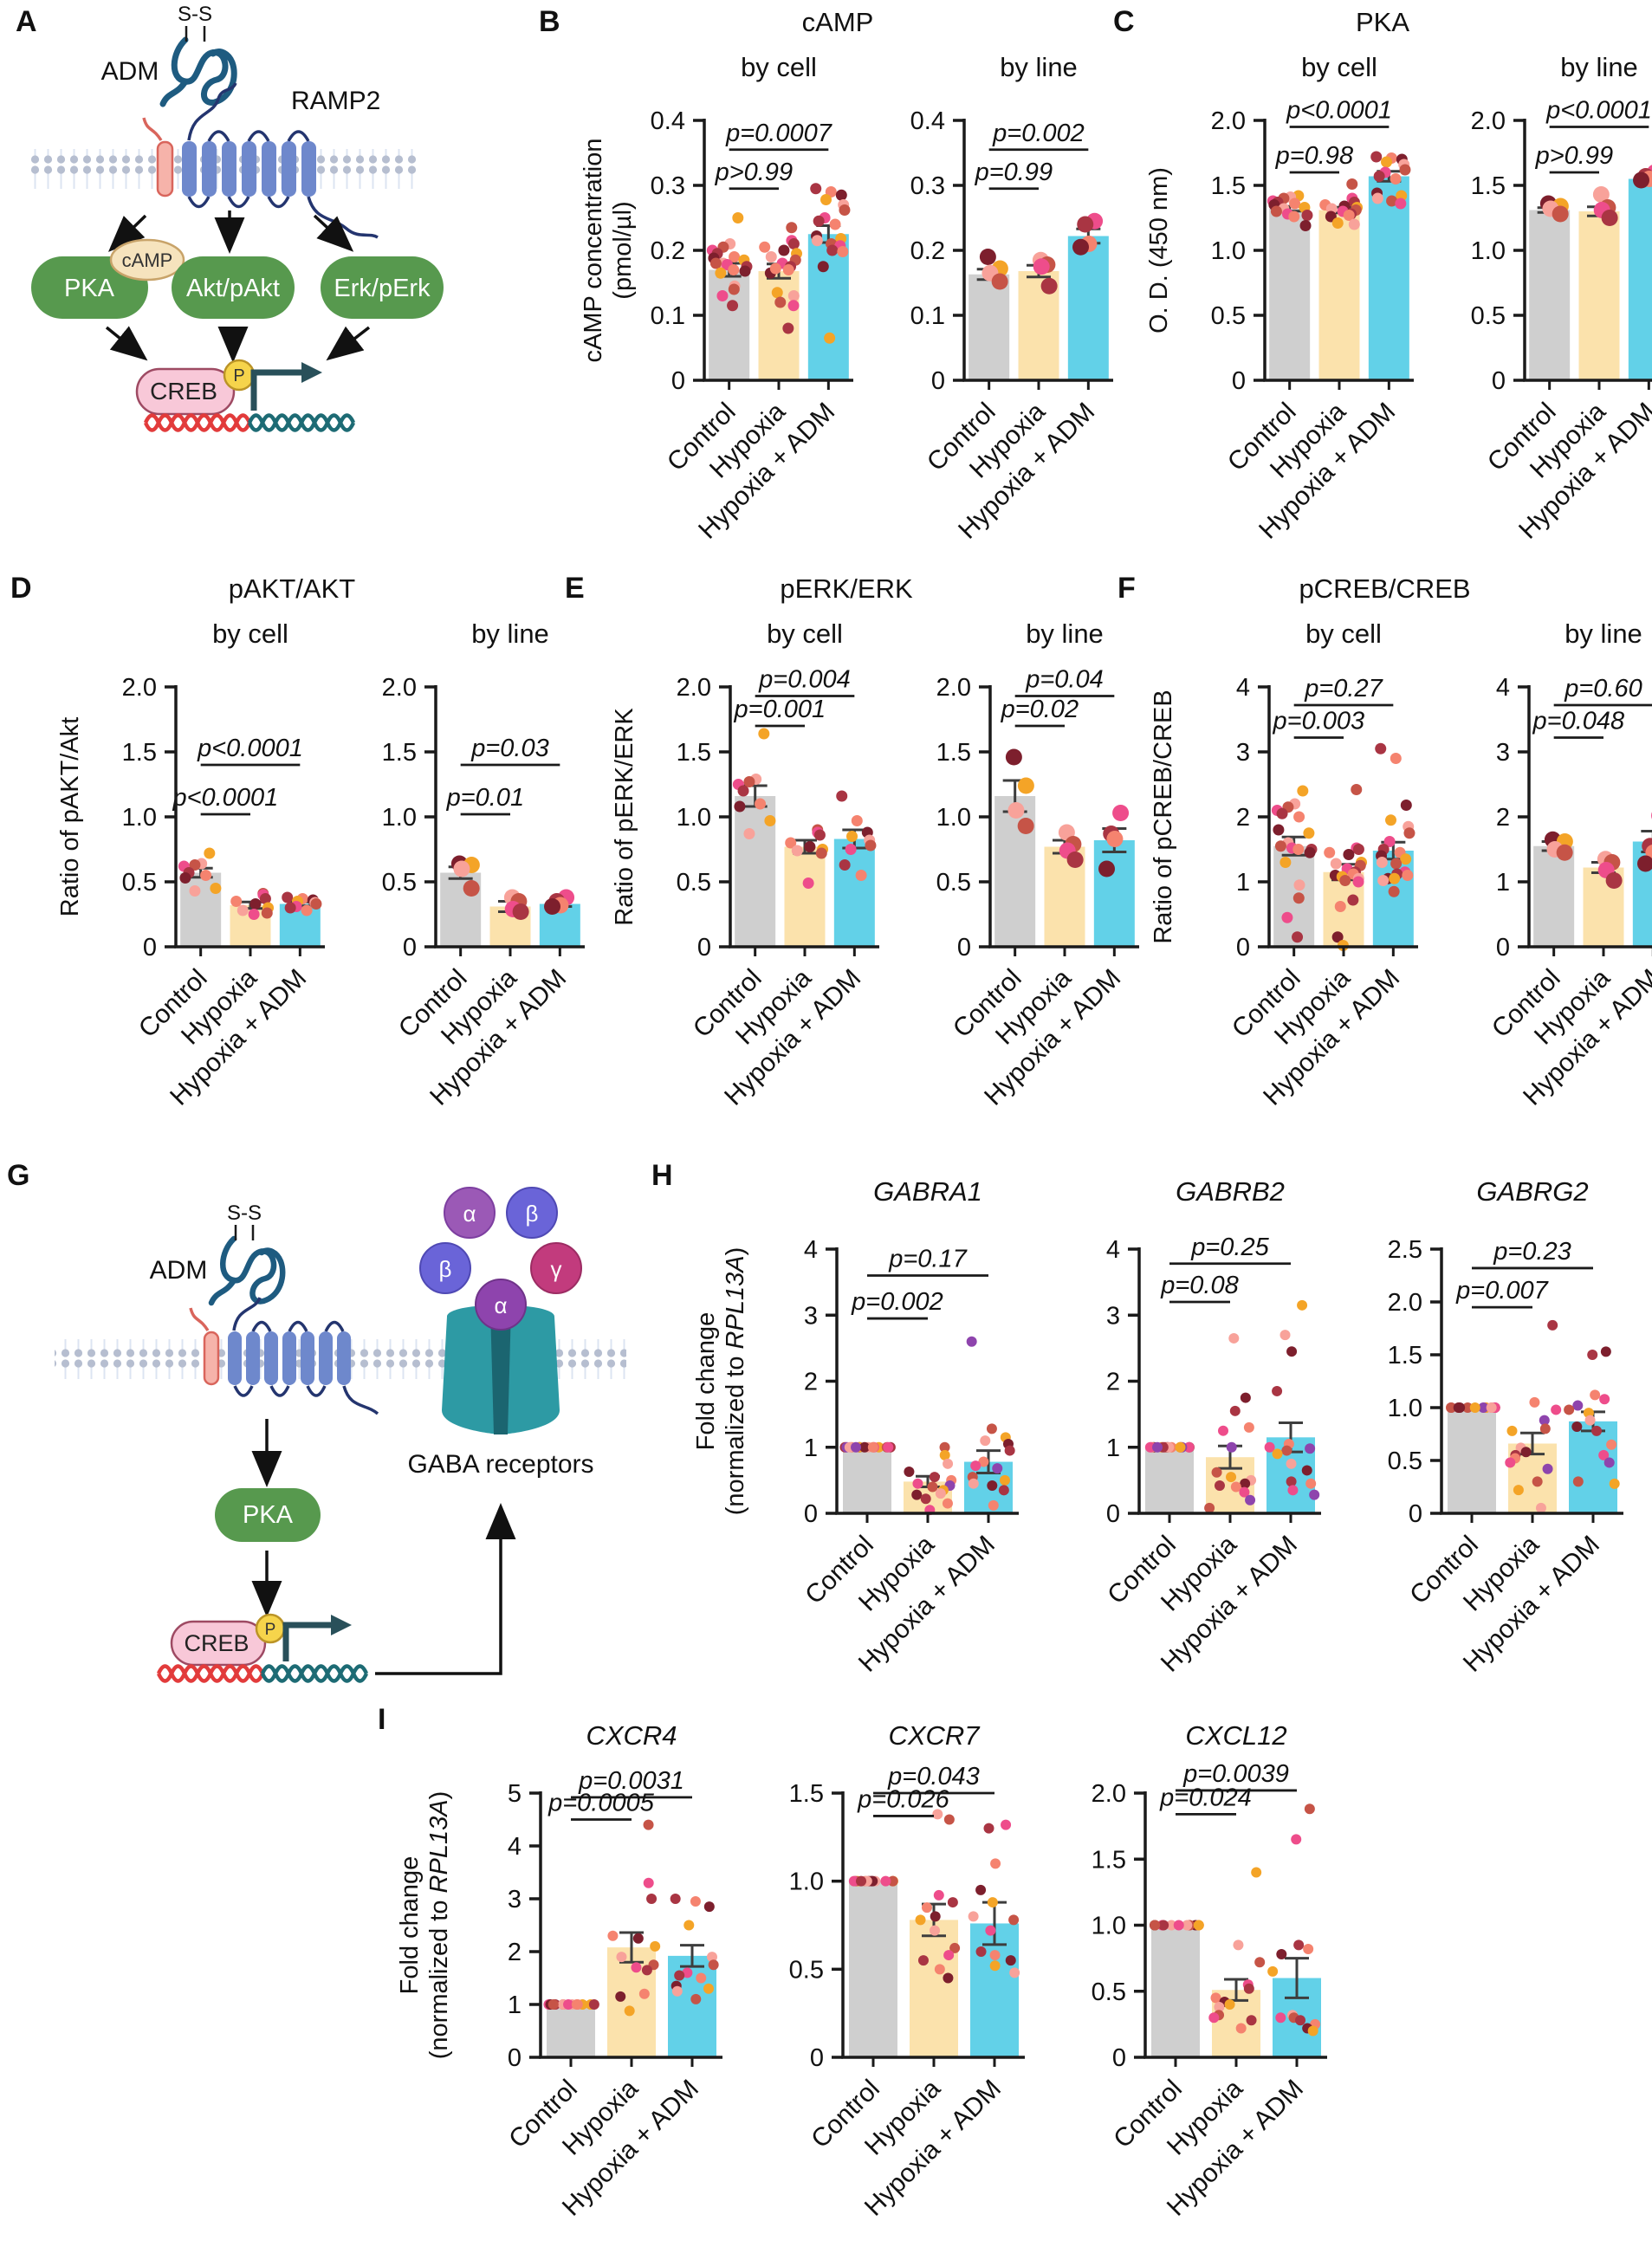 The image size is (1652, 2260). I want to click on panel-title-C: PKA, so click(1382, 22).